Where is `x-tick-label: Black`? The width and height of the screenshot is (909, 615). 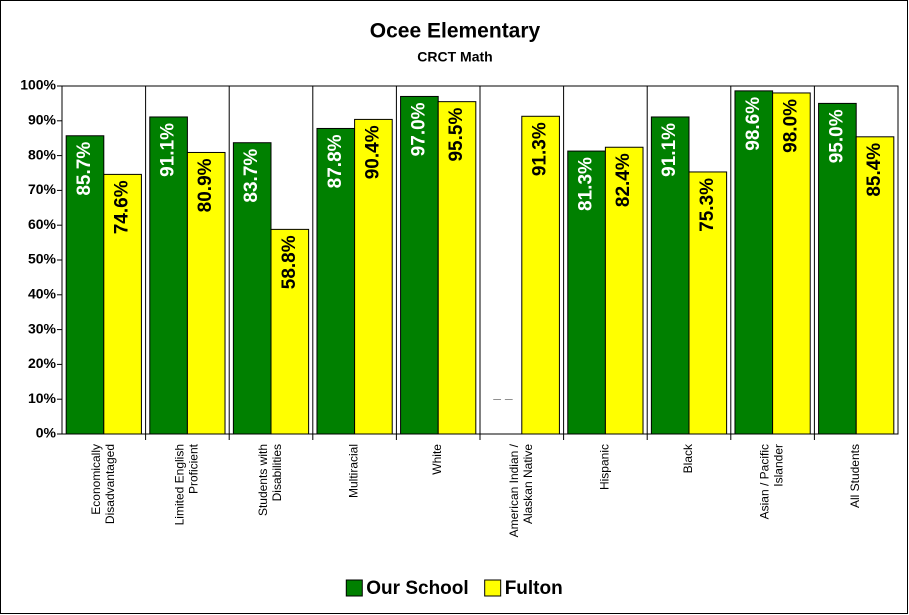
x-tick-label: Black is located at coordinates (688, 458).